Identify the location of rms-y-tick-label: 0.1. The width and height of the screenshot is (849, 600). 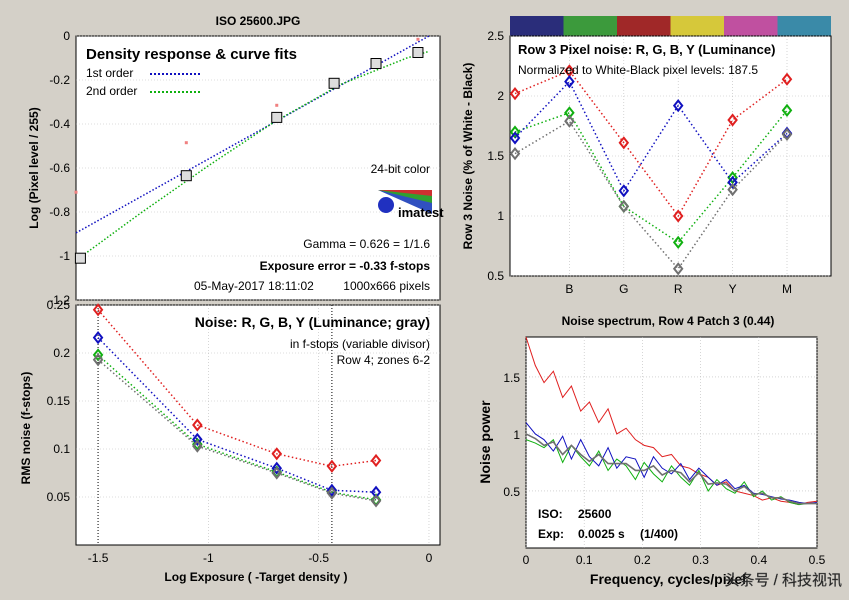
(61, 449).